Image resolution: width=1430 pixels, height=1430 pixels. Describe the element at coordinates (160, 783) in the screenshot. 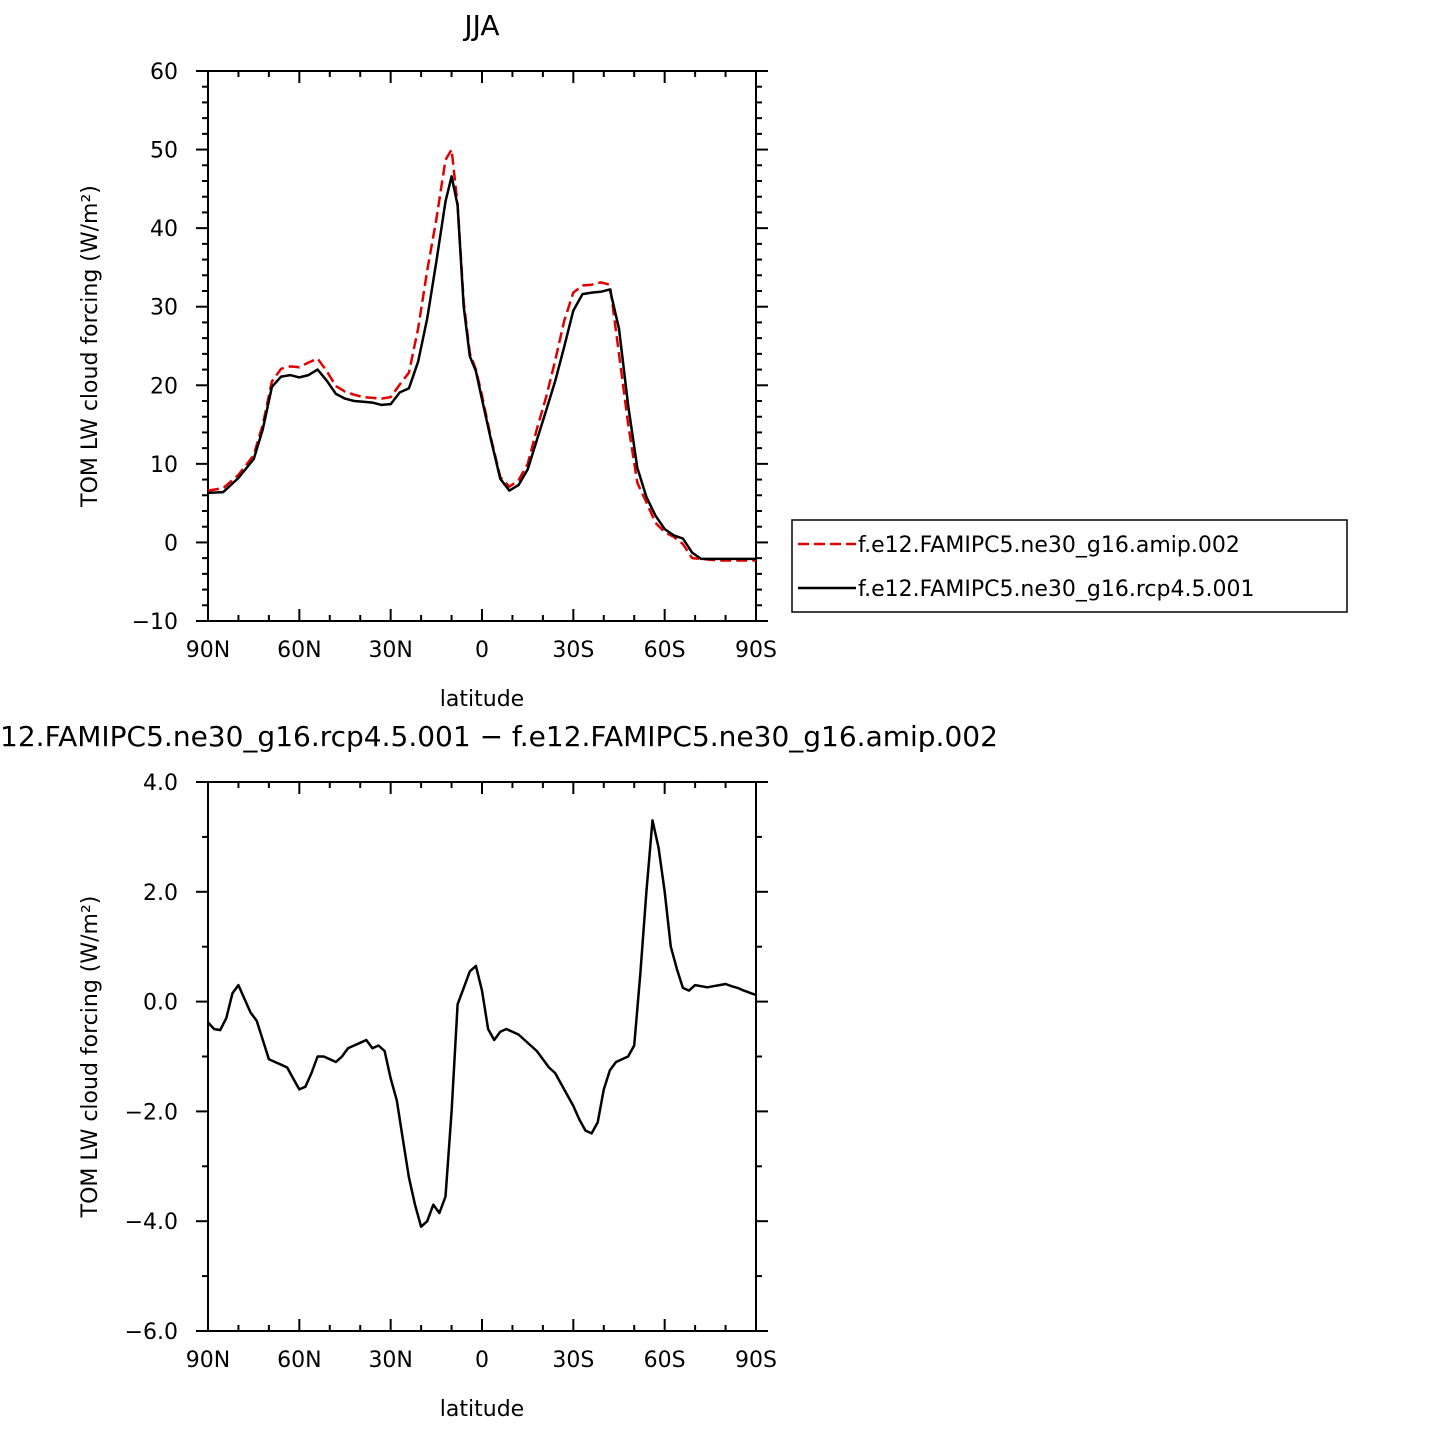

I see `y-tick-label: 4.0` at that location.